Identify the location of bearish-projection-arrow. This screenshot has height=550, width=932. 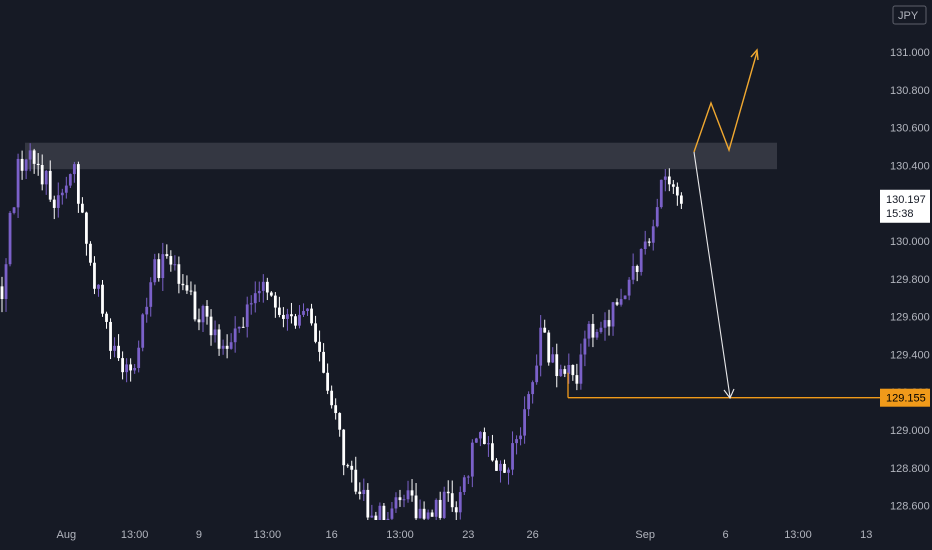
(712, 274).